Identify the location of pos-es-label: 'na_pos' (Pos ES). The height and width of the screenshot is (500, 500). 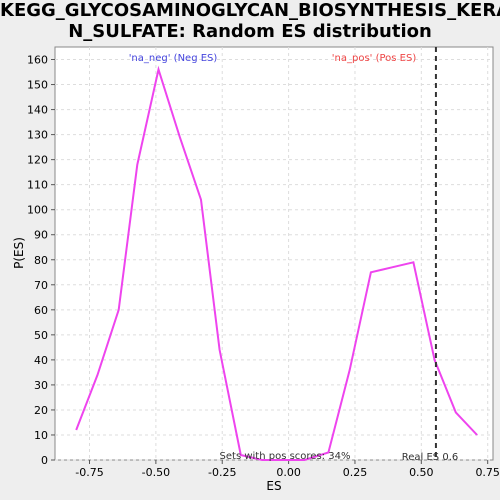
(374, 58).